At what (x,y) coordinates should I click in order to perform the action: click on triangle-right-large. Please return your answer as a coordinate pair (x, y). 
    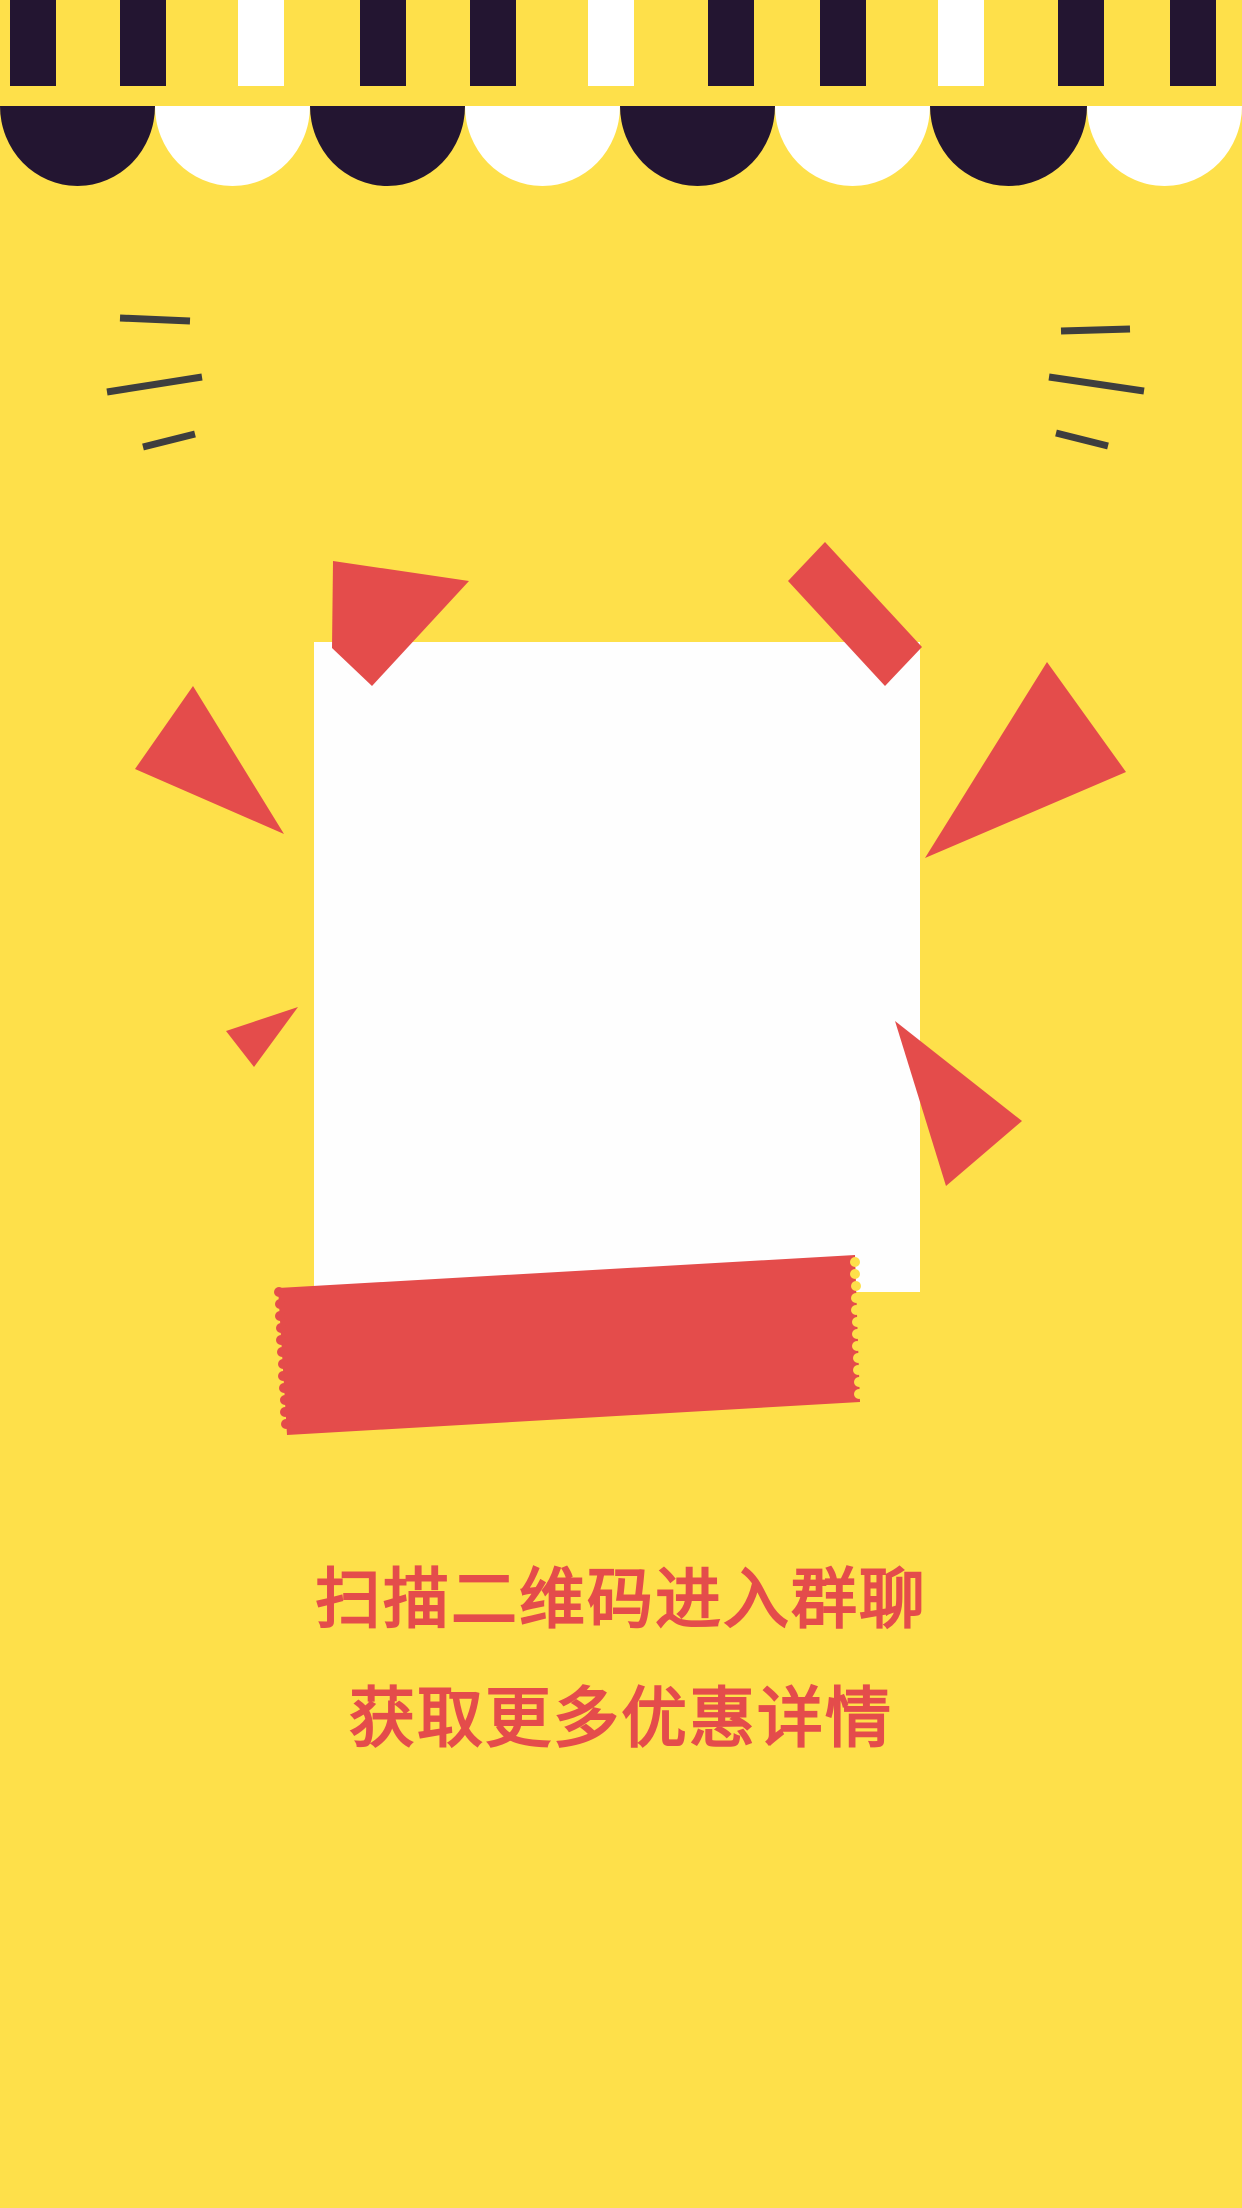
    Looking at the image, I should click on (1025, 760).